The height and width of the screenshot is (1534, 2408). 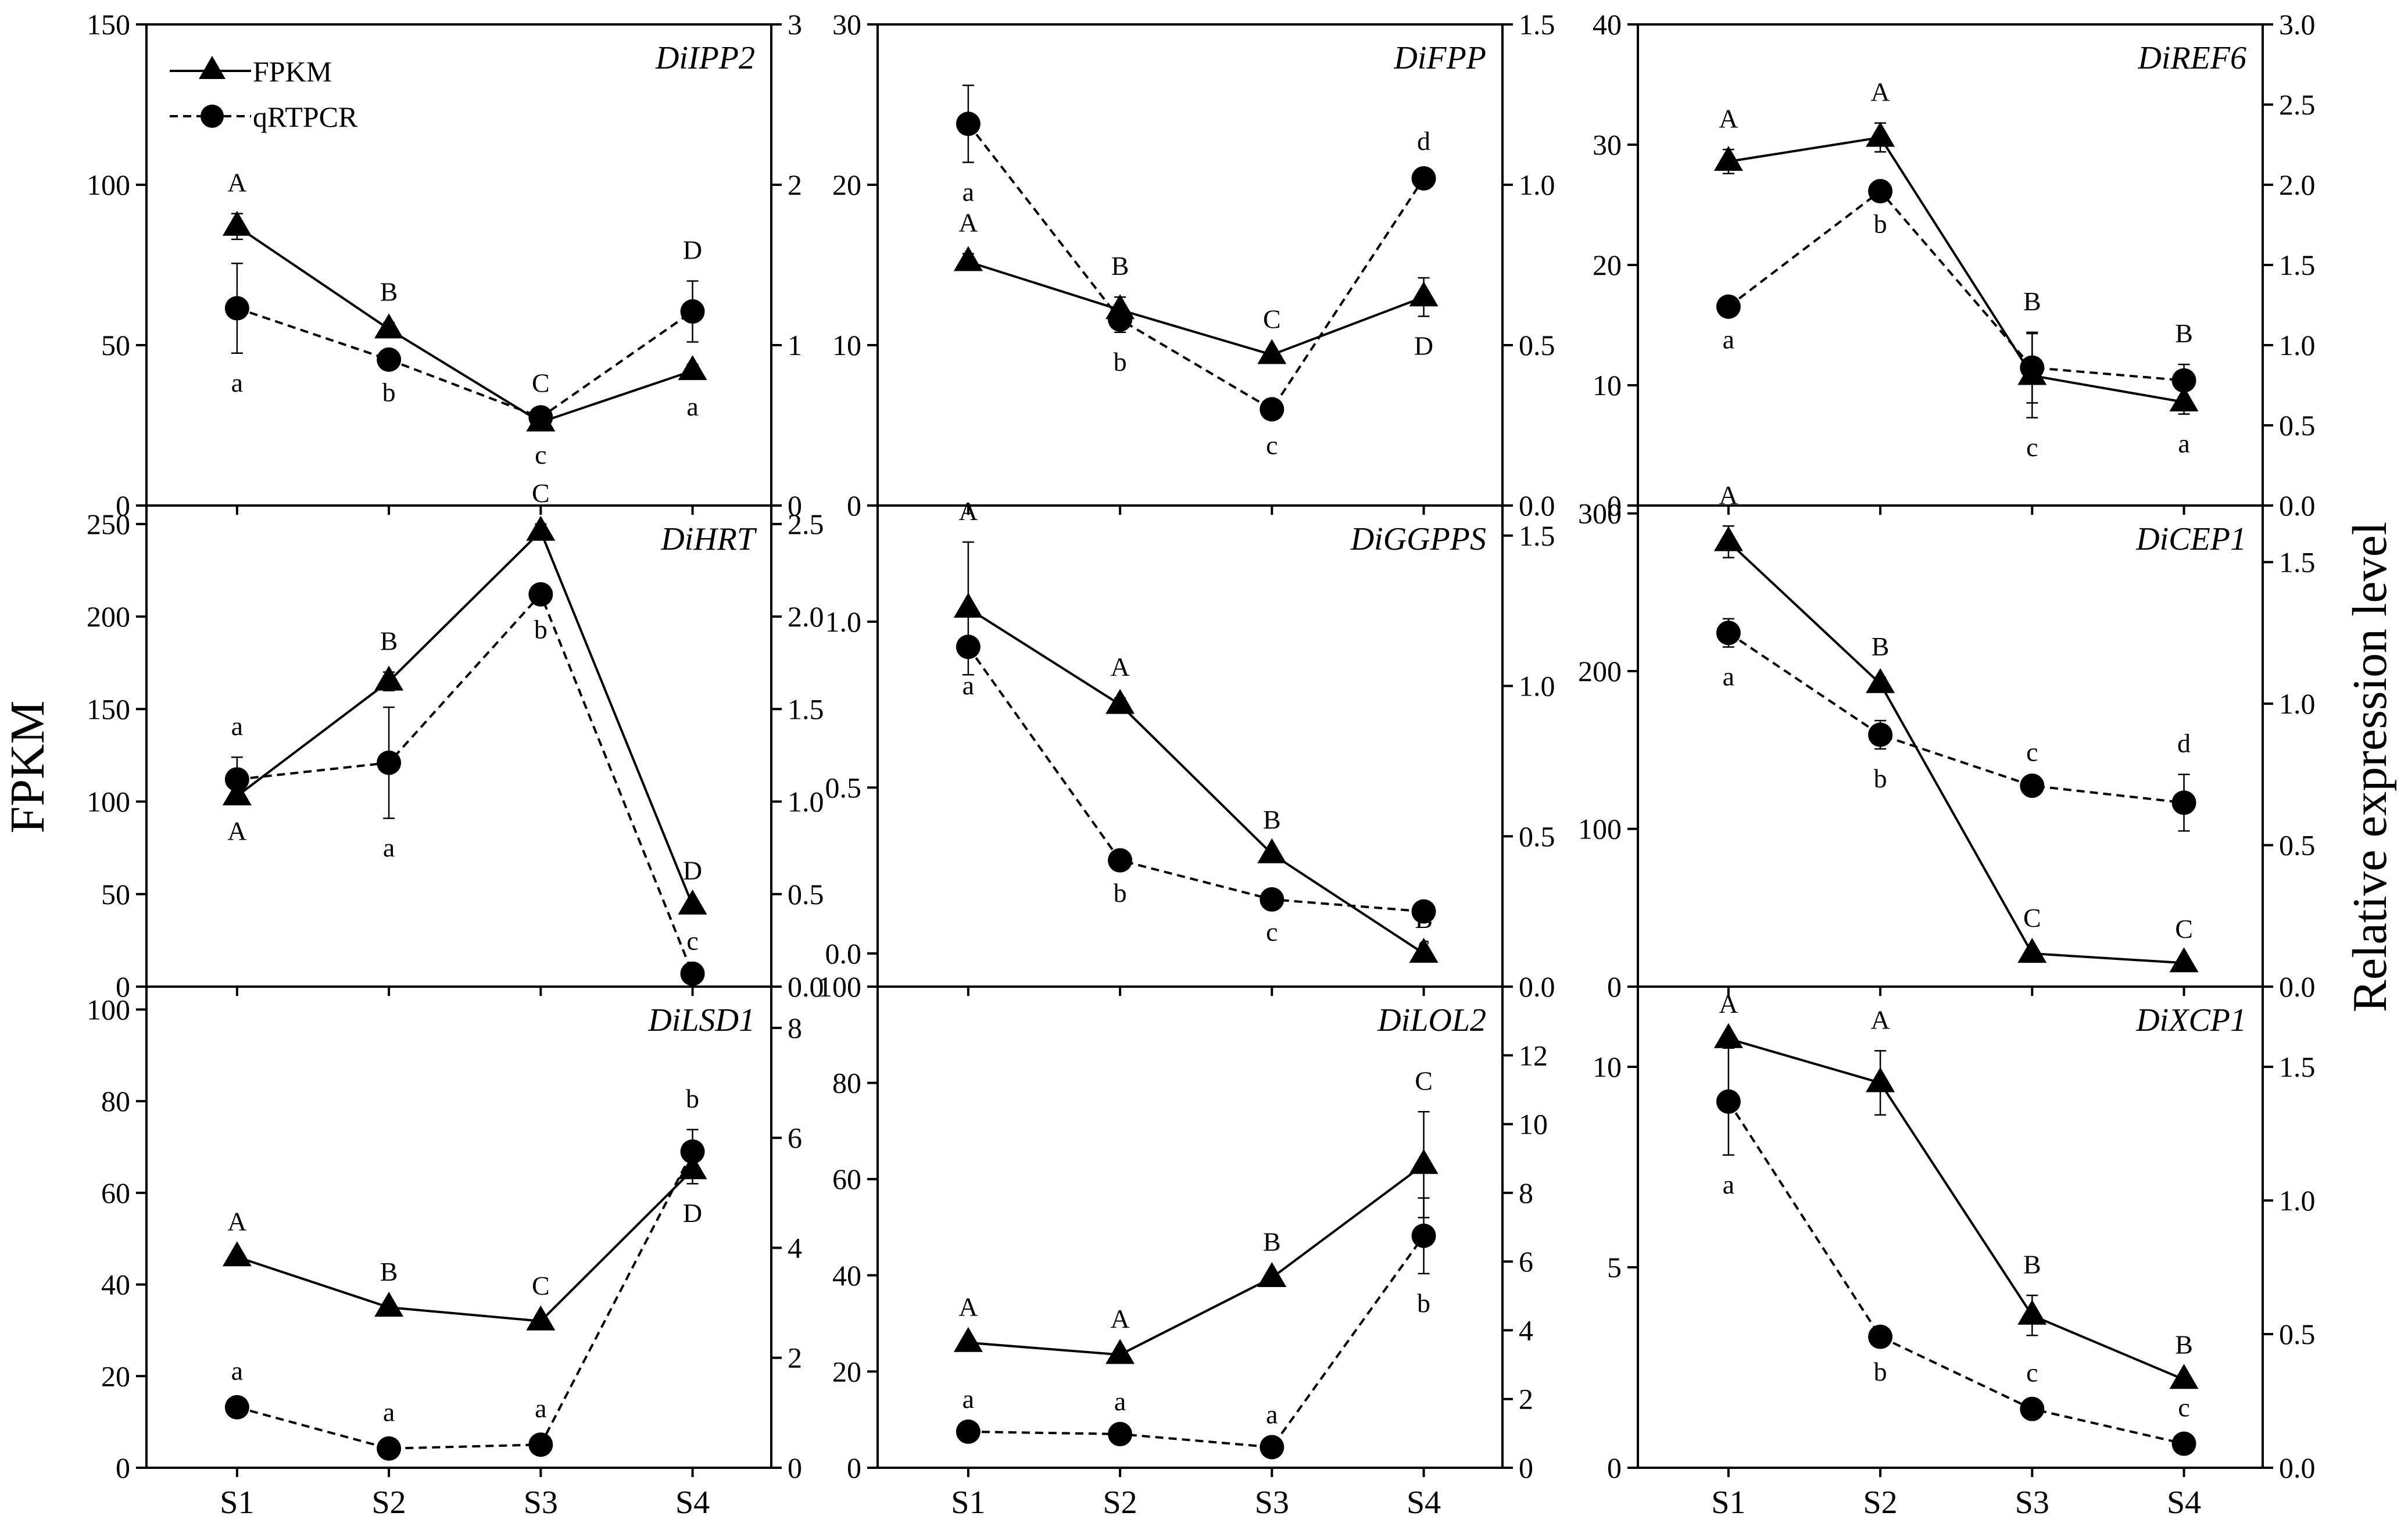 I want to click on x-tick-label: S2, so click(x=1880, y=1503).